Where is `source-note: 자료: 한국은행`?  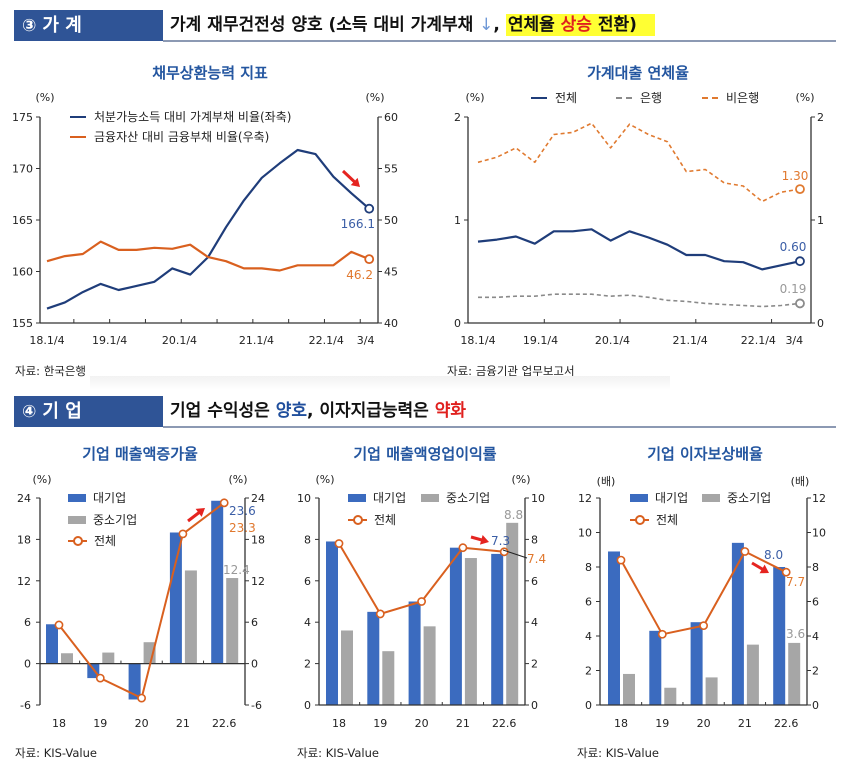
source-note: 자료: 한국은행 is located at coordinates (51, 371).